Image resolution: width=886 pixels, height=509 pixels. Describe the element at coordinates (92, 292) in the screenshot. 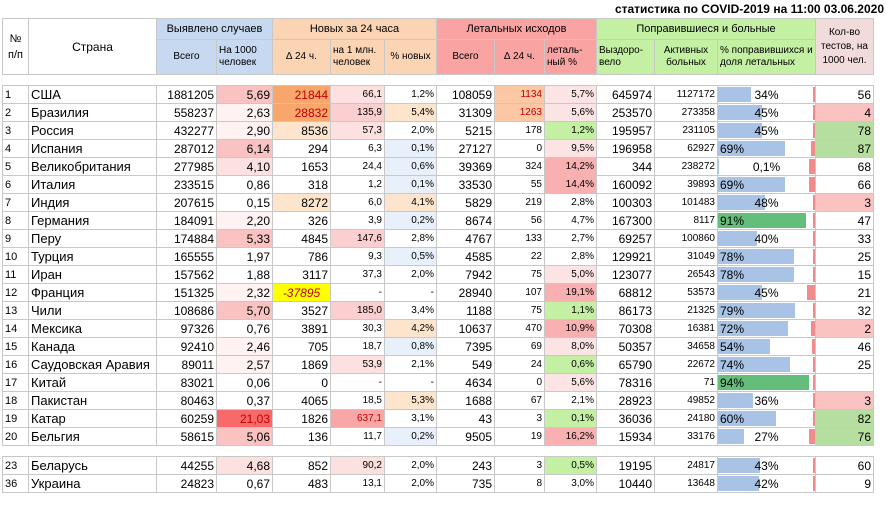

I see `country-name: Франция` at that location.